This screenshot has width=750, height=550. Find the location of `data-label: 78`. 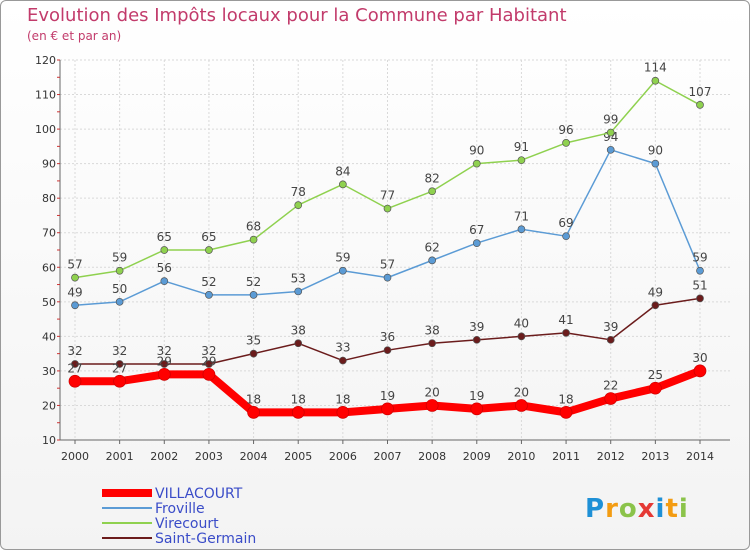

data-label: 78 is located at coordinates (298, 192).